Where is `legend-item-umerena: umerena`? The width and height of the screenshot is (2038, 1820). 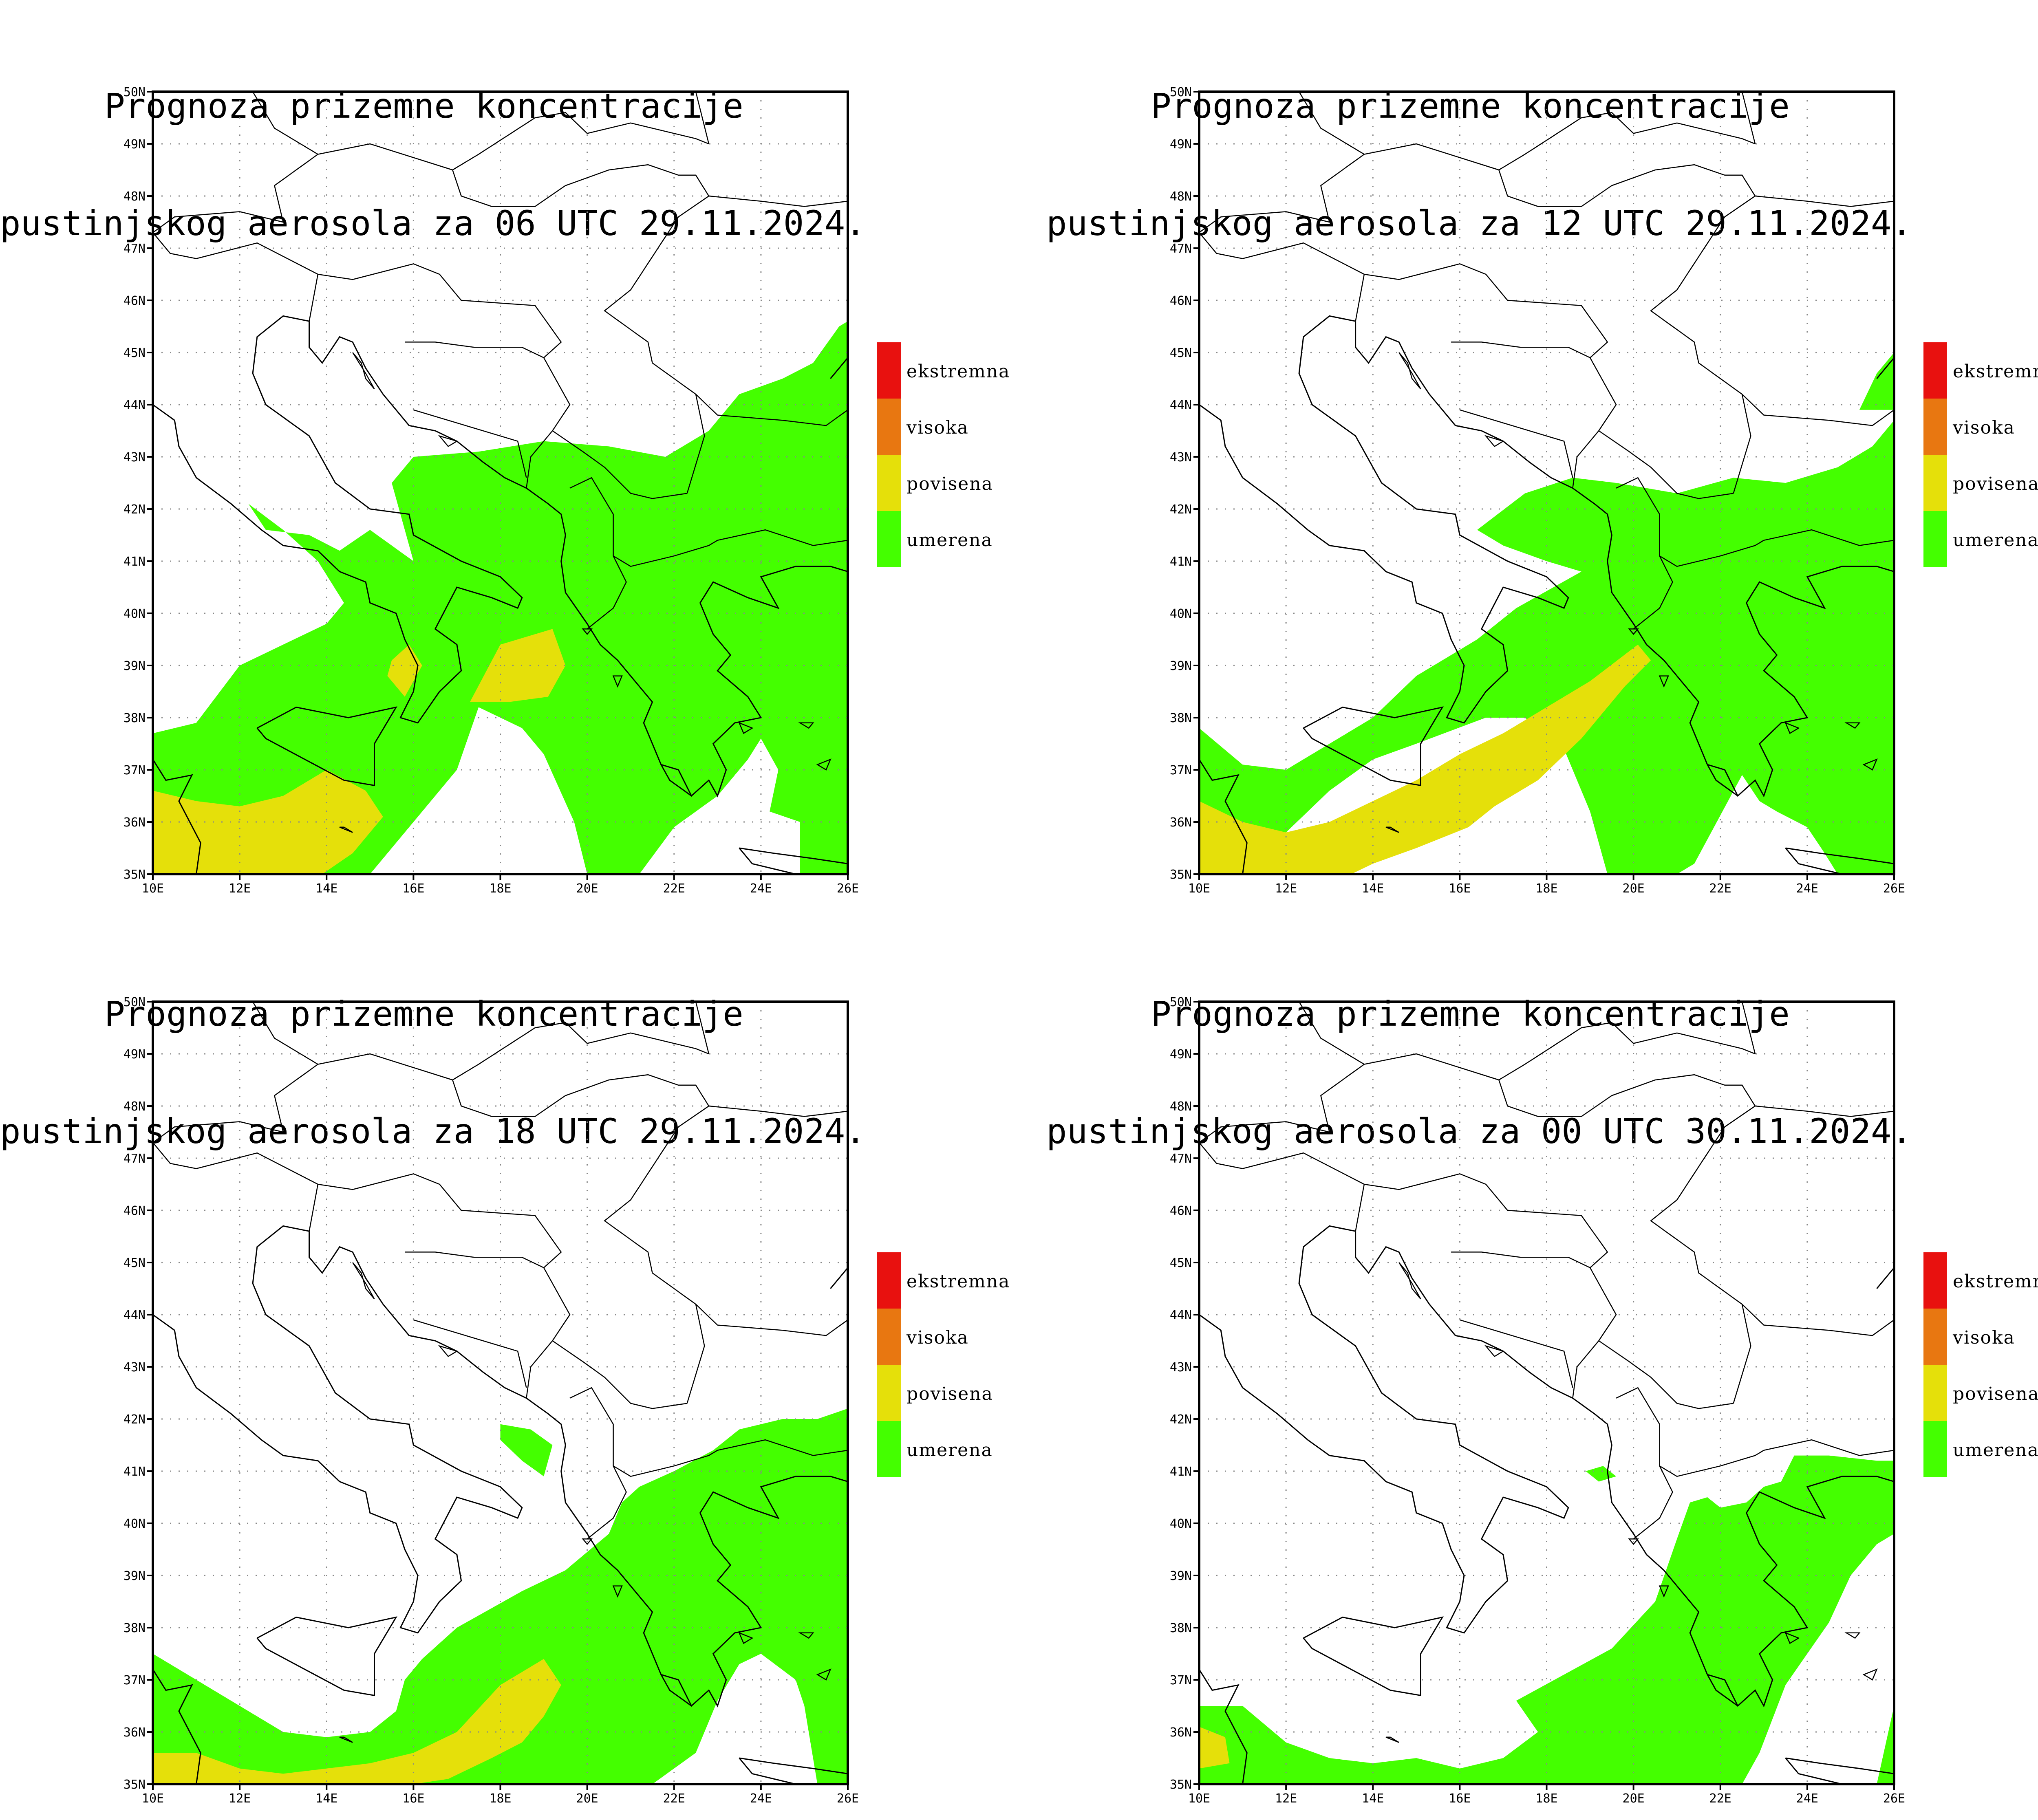
legend-item-umerena: umerena is located at coordinates (1981, 1449).